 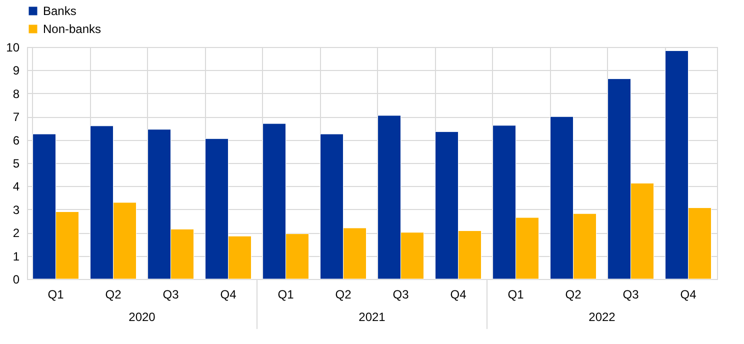 What do you see at coordinates (16, 209) in the screenshot?
I see `y-tick-label: 3` at bounding box center [16, 209].